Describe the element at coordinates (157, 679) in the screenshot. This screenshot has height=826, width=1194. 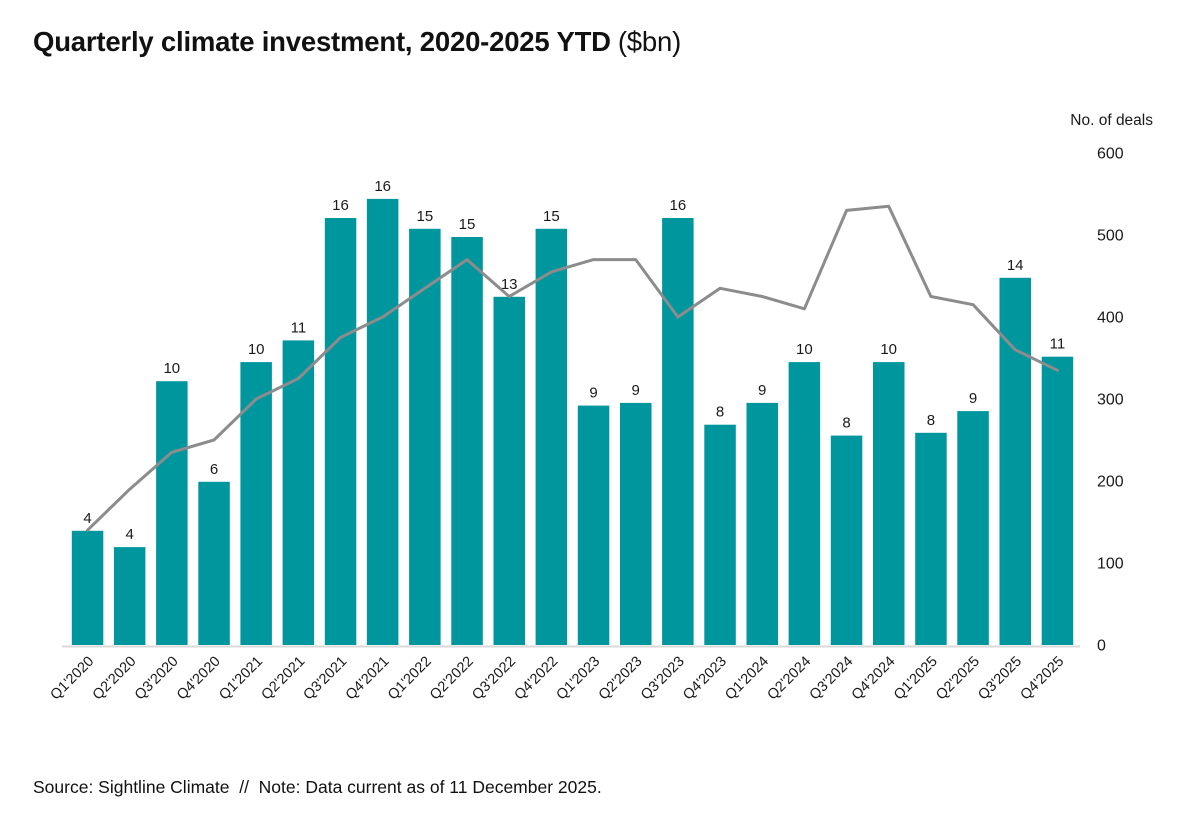
I see `x-axis-label: Q3'2020` at that location.